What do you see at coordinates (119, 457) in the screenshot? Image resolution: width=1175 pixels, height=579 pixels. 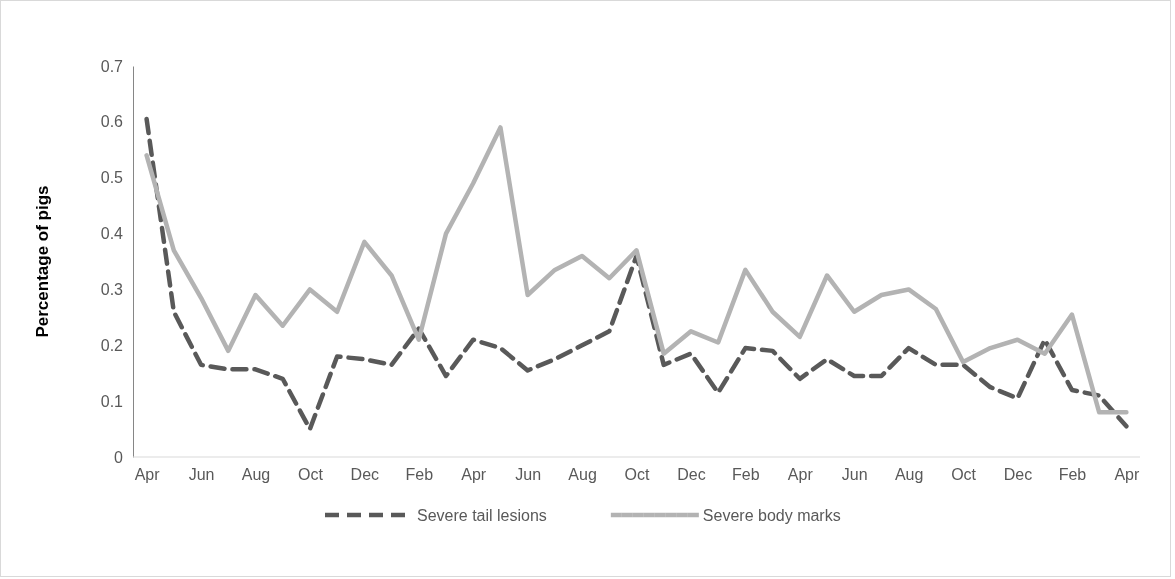 I see `y-tick-label: 0` at bounding box center [119, 457].